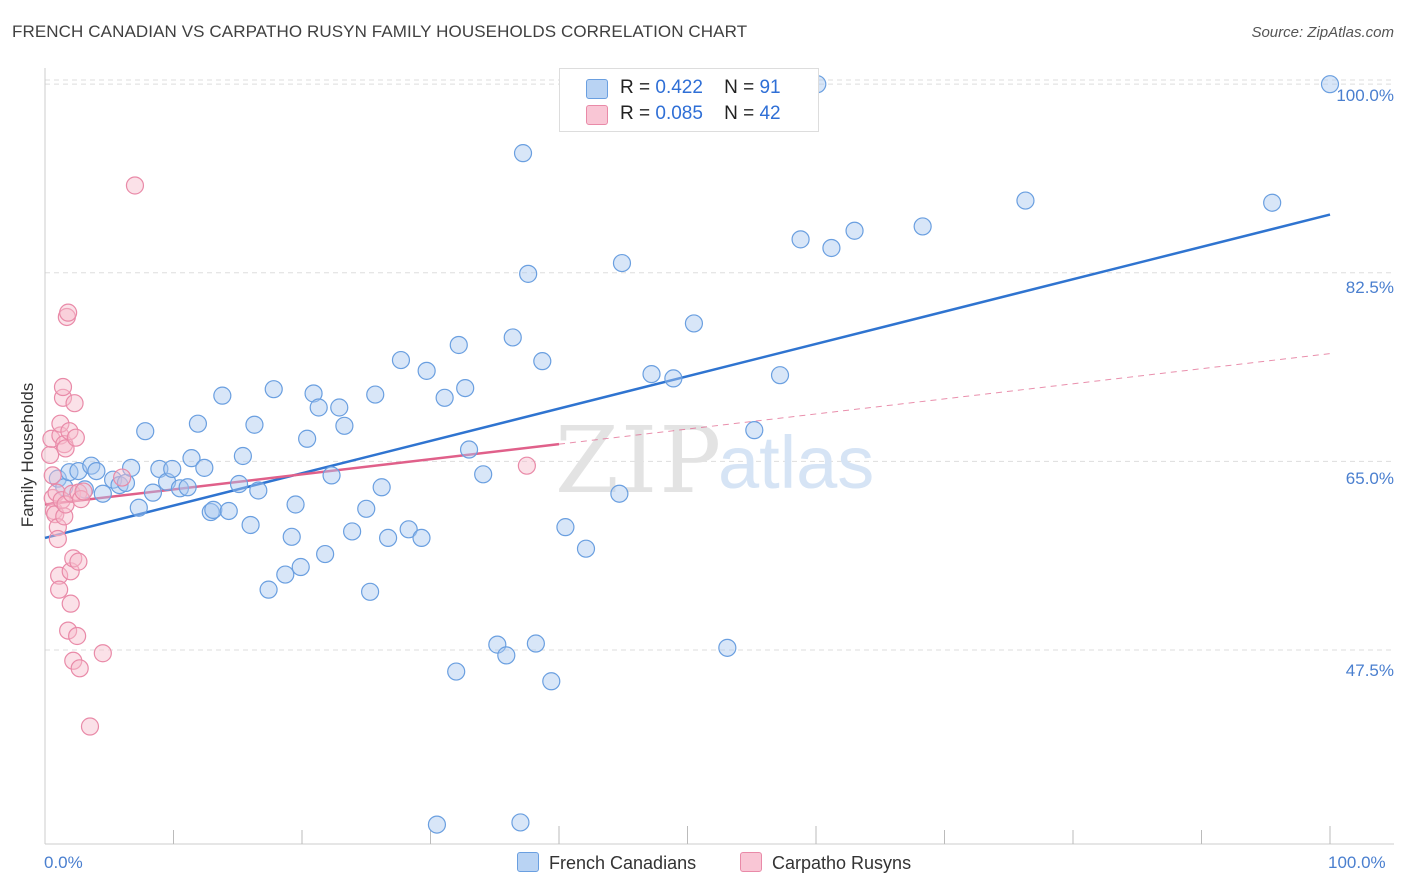 Image resolution: width=1406 pixels, height=892 pixels. I want to click on stats-legend: R = 0.422 N = 91 R = 0.085 N = 42, so click(689, 100).